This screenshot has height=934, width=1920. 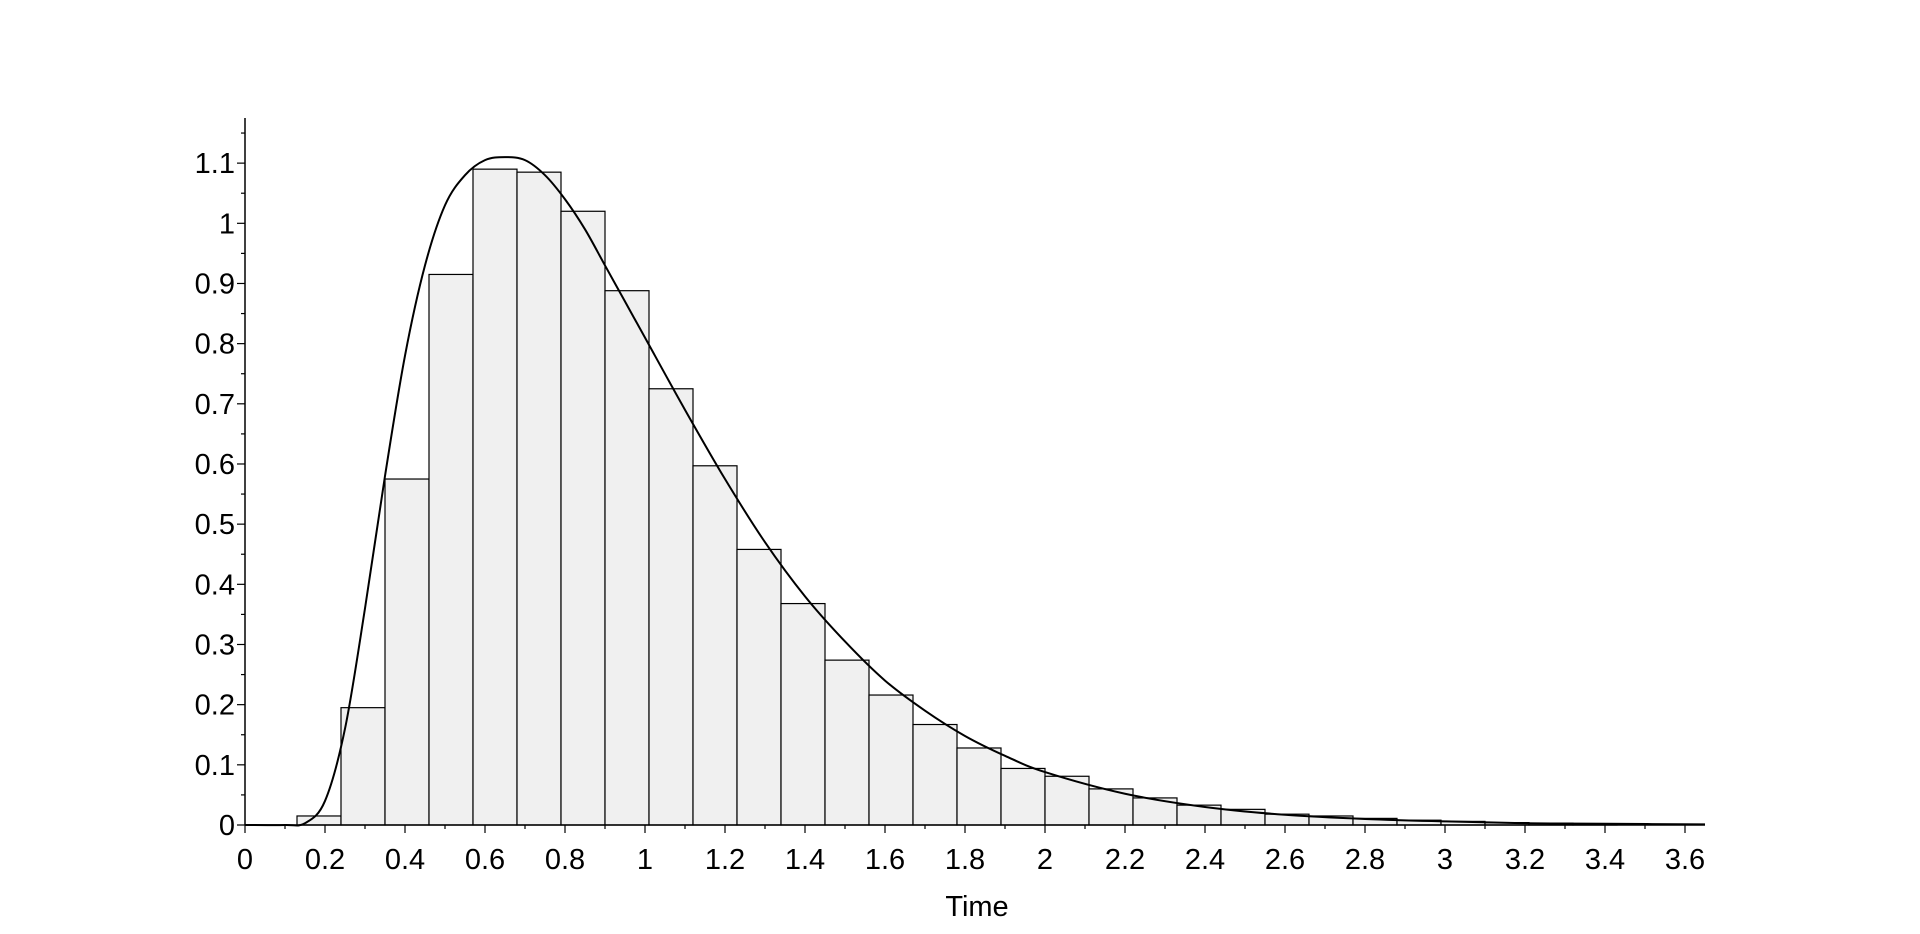 What do you see at coordinates (1605, 860) in the screenshot?
I see `x-tick-label: 3.4` at bounding box center [1605, 860].